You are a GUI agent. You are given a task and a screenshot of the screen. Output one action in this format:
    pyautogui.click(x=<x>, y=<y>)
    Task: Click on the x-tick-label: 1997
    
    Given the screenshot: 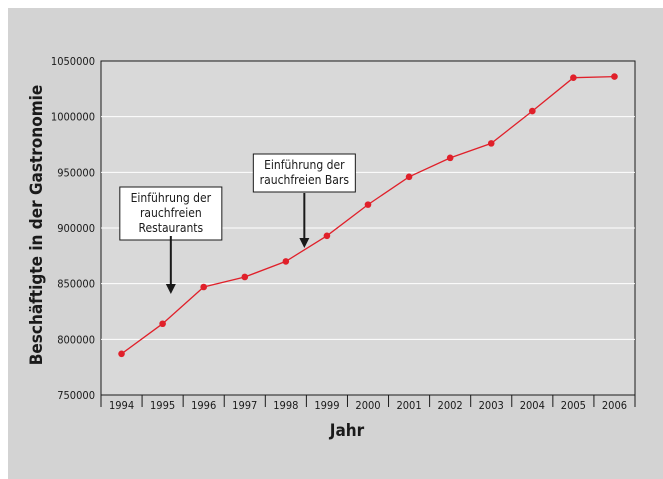 What is the action you would take?
    pyautogui.click(x=244, y=405)
    